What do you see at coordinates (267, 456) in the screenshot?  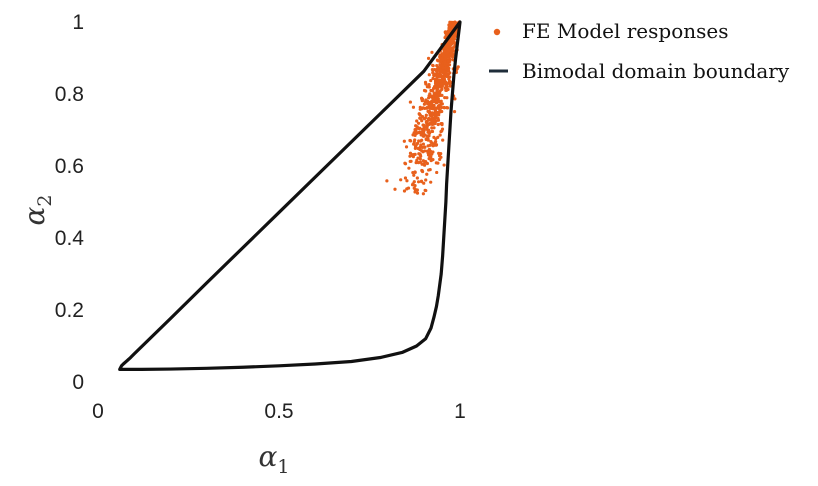 I see `x-axis-label-symbol: α` at bounding box center [267, 456].